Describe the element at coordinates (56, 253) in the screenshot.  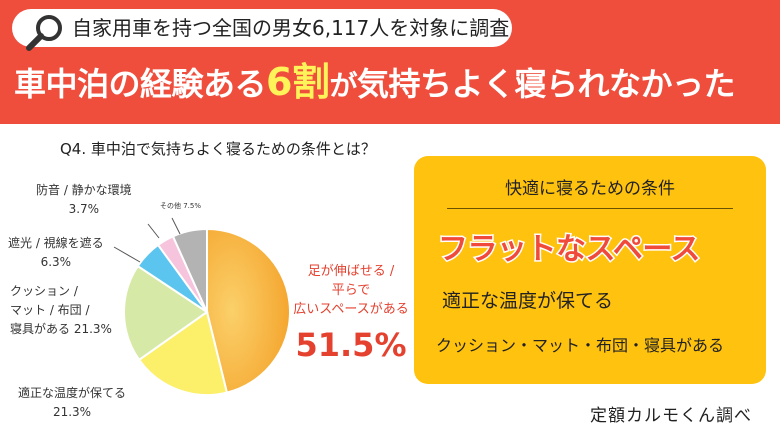
I see `slice-label-shade: 遮光 / 視線を遮る 6.3%` at that location.